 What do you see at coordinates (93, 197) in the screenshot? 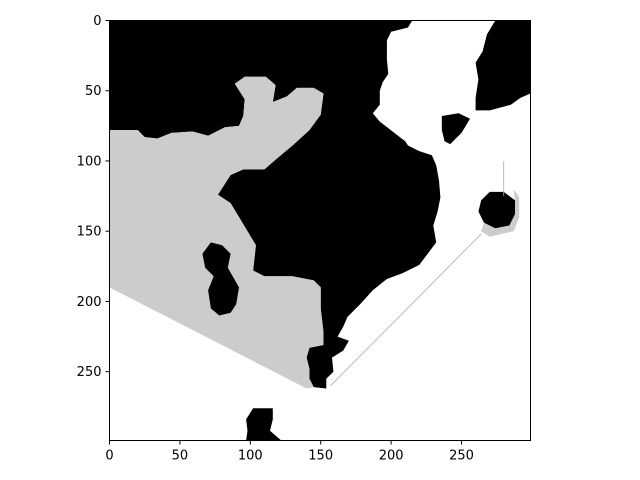
I see `y-axis: 0 50 100 150 200 250` at bounding box center [93, 197].